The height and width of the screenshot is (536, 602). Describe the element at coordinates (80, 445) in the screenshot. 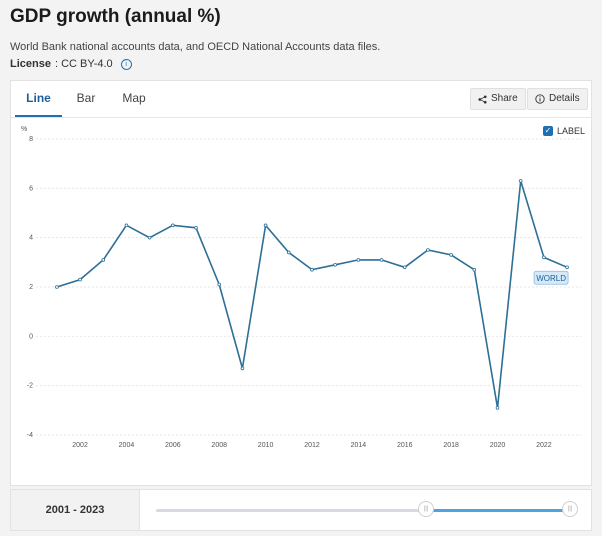

I see `x-tick-label: 2002` at that location.